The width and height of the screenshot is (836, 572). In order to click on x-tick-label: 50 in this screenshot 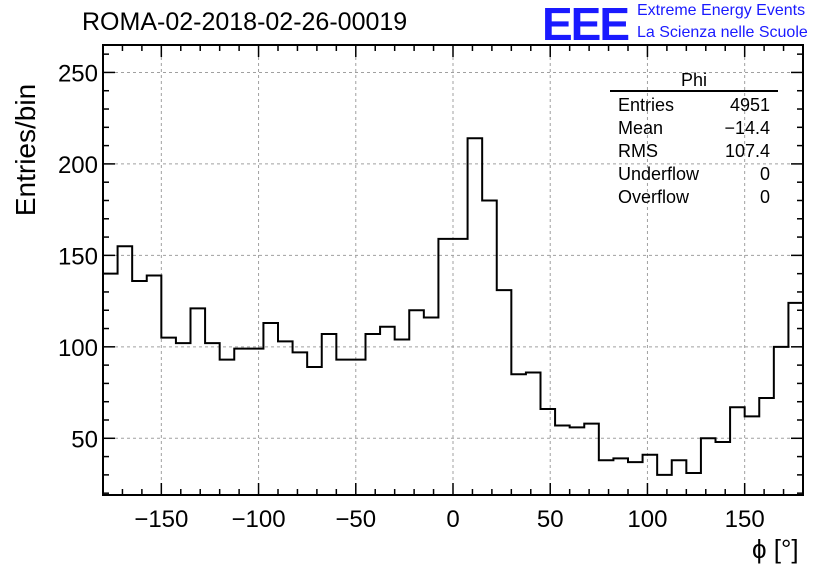, I will do `click(550, 519)`.